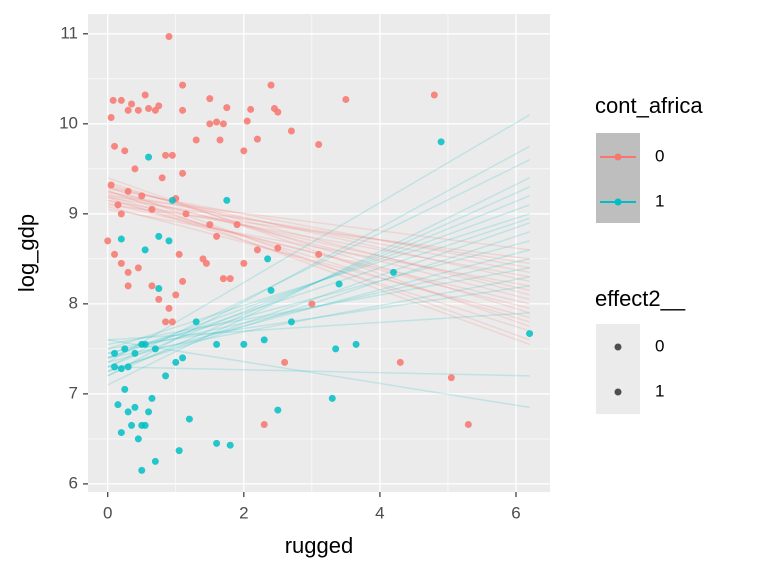 This screenshot has height=576, width=768. I want to click on y-tick-label: 10, so click(68, 122).